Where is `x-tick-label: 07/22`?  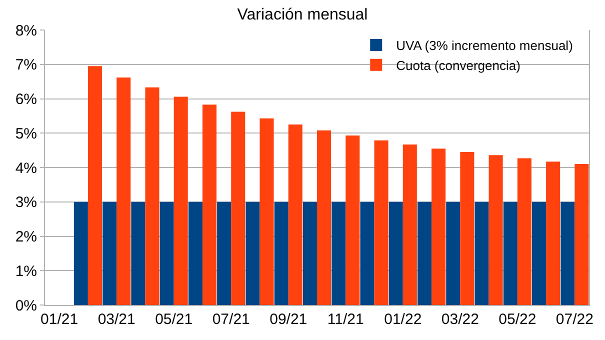
x-tick-label: 07/22 is located at coordinates (575, 319).